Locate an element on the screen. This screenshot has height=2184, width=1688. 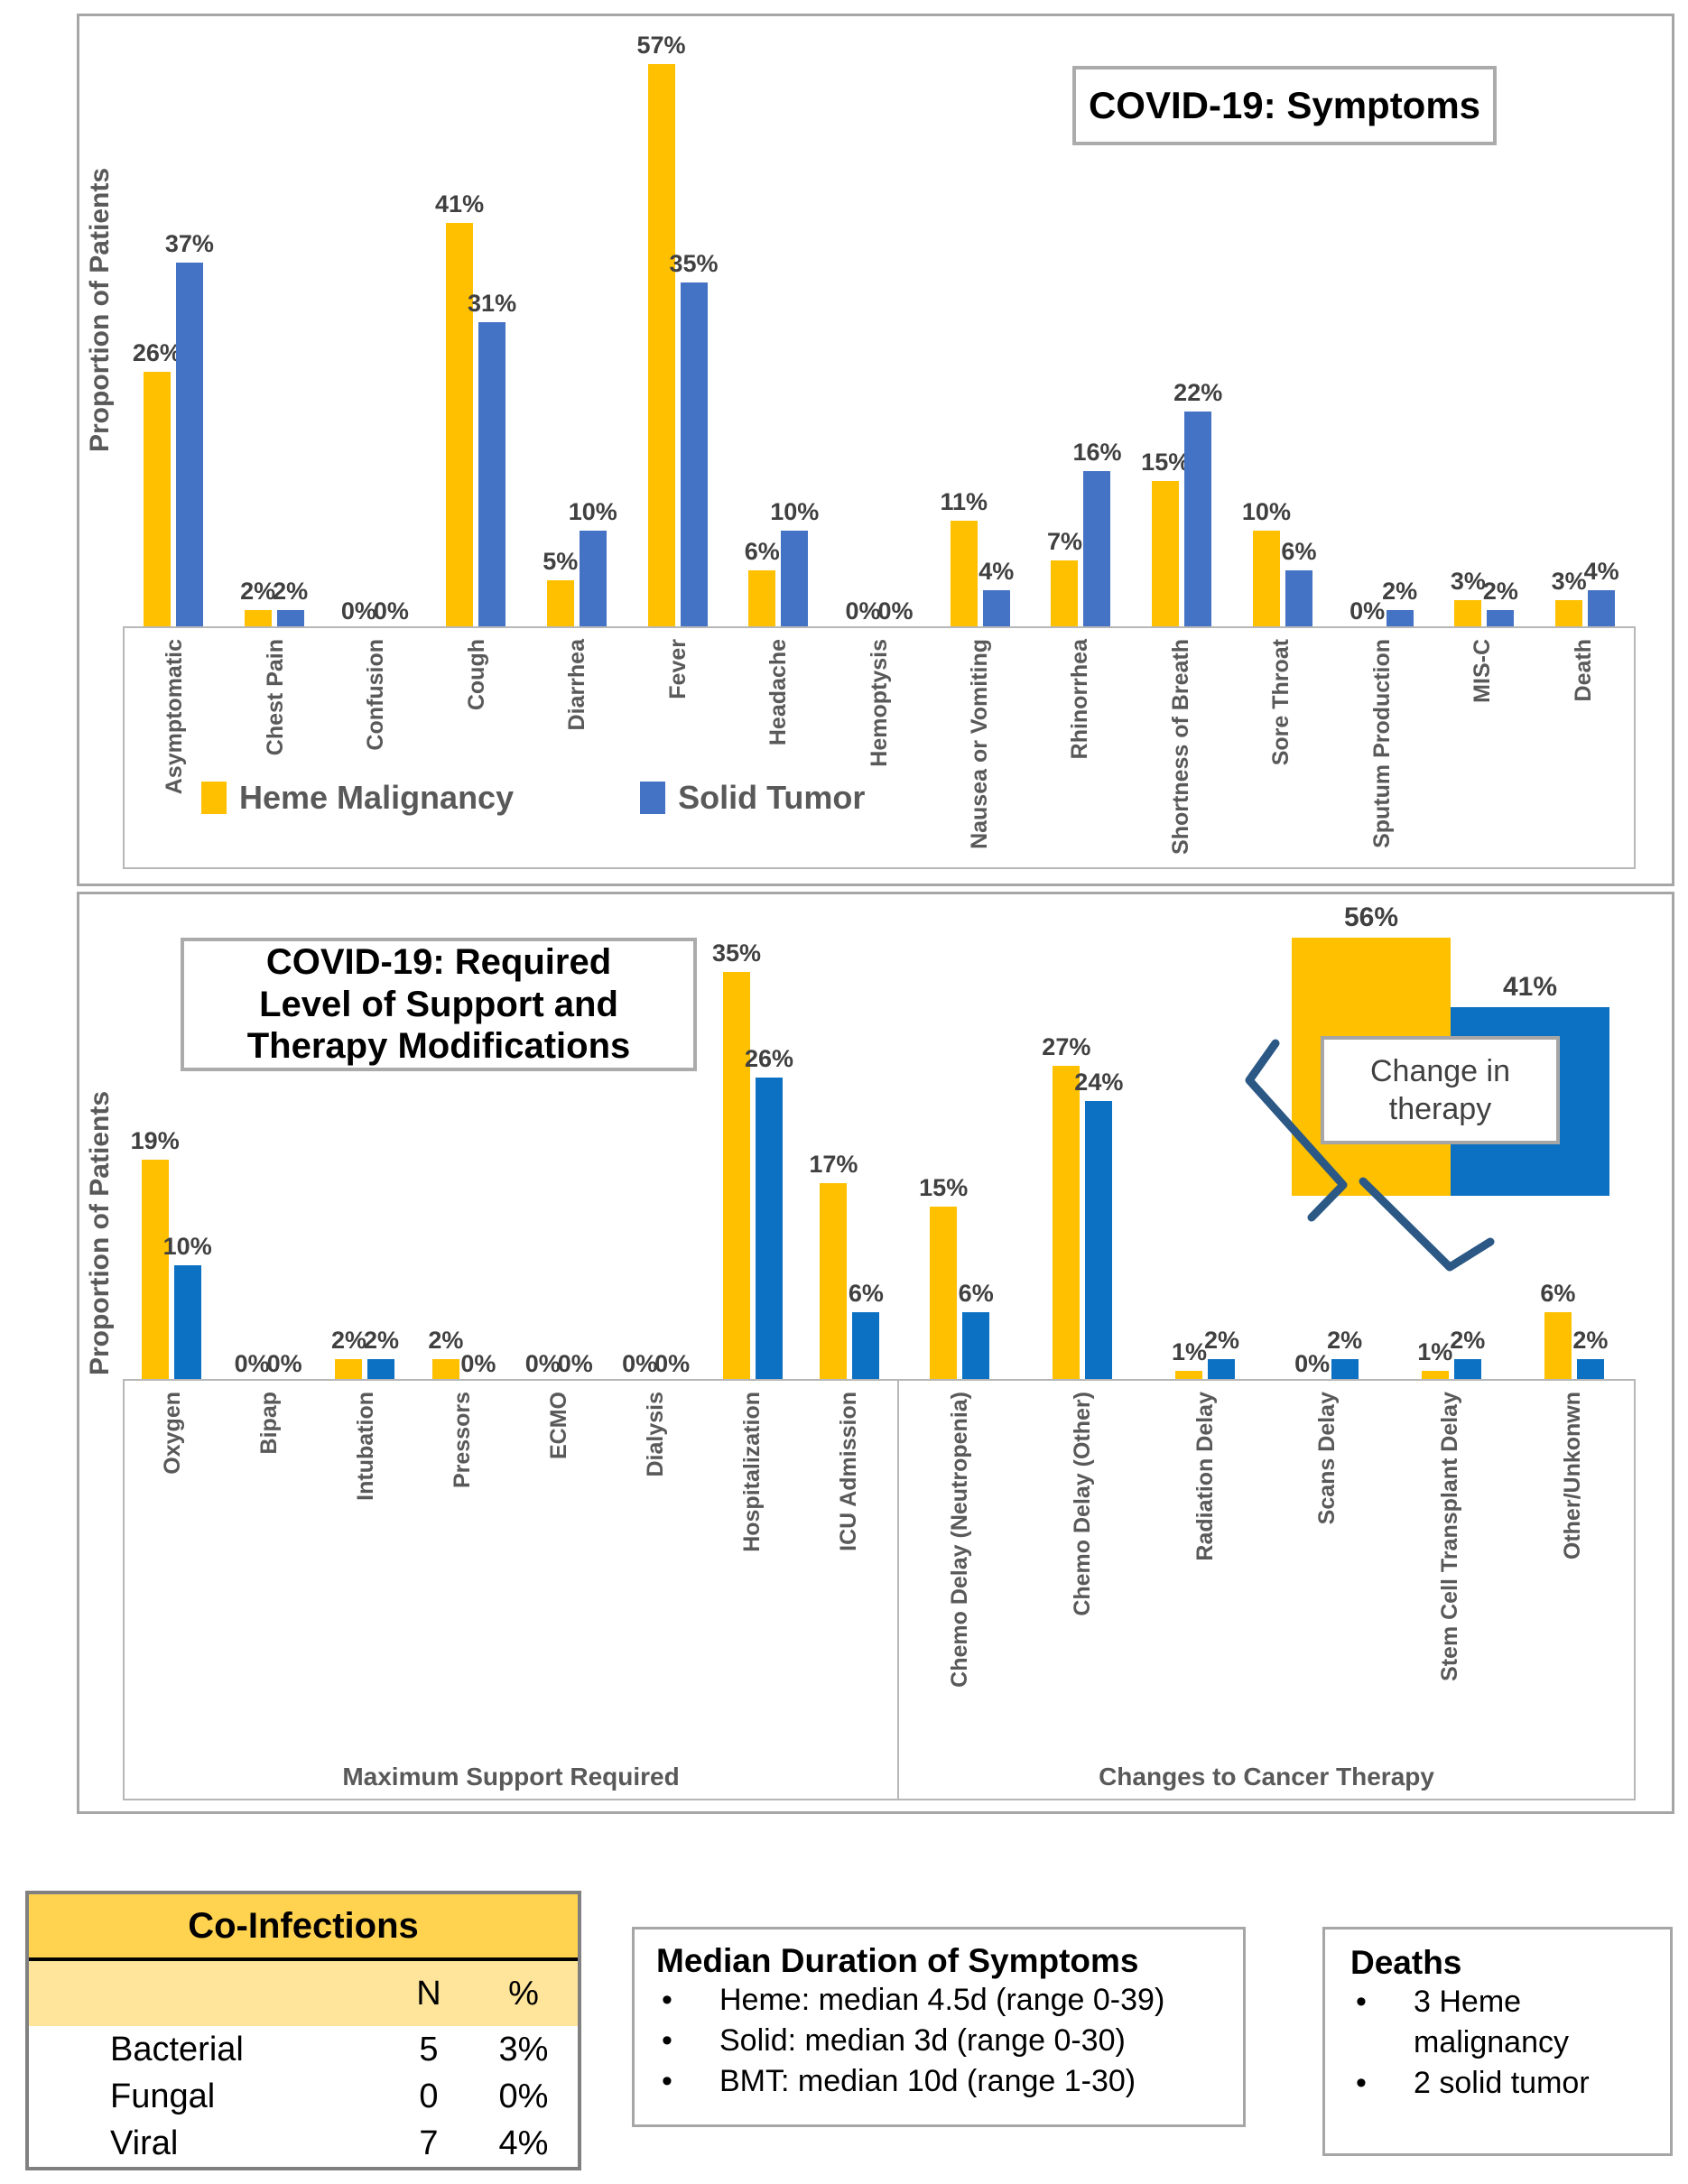
value-label: 7% is located at coordinates (1064, 541).